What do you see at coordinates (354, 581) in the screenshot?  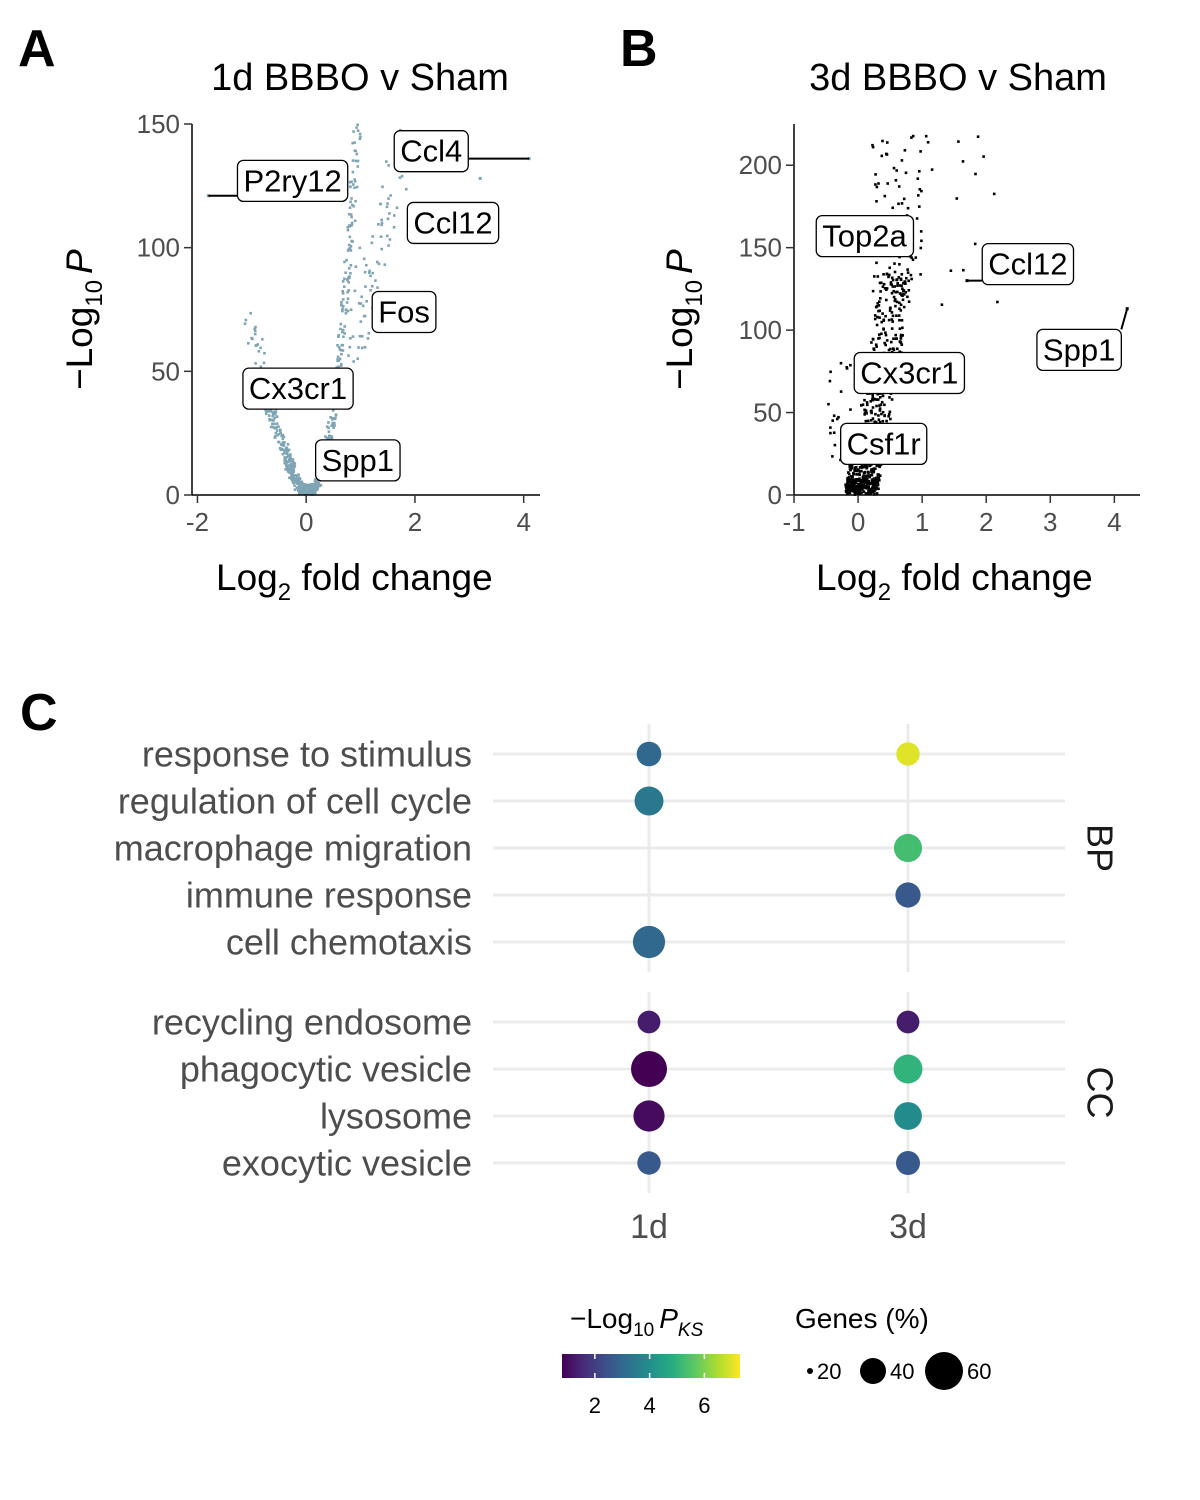 I see `volcano-a-x-axis-label: Log2 fold change` at bounding box center [354, 581].